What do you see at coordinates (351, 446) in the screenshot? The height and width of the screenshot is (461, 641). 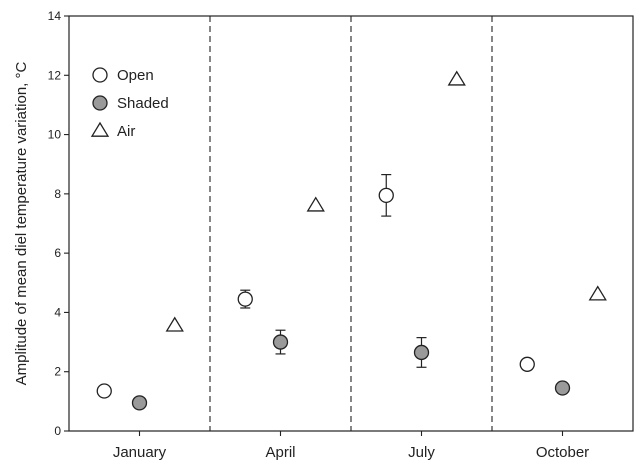 I see `x-axis-categories: January April July October` at bounding box center [351, 446].